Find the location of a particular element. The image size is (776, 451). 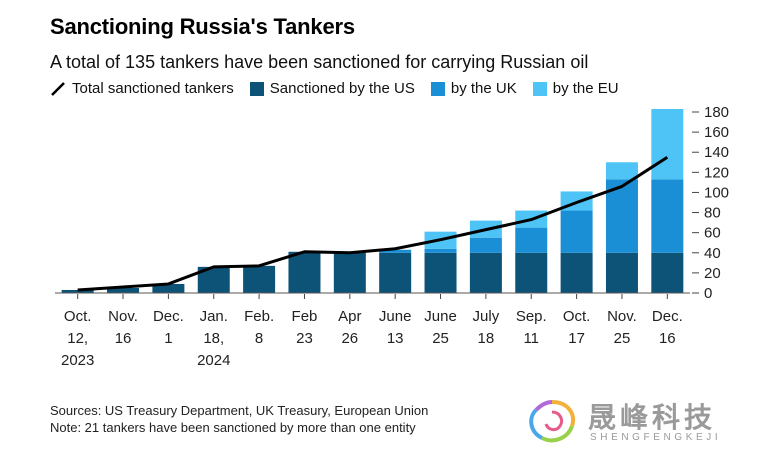

legend-swatch-uk is located at coordinates (437, 88).